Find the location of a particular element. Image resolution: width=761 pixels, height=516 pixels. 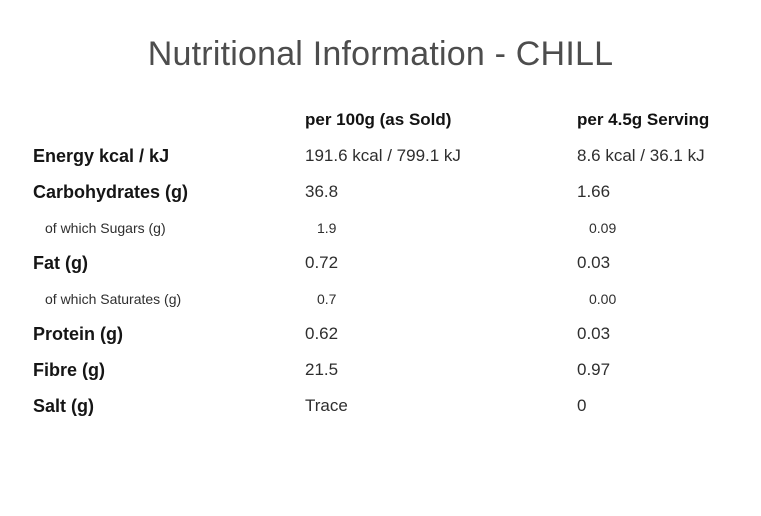

row-label: of which Sugars (g) is located at coordinates (105, 227).